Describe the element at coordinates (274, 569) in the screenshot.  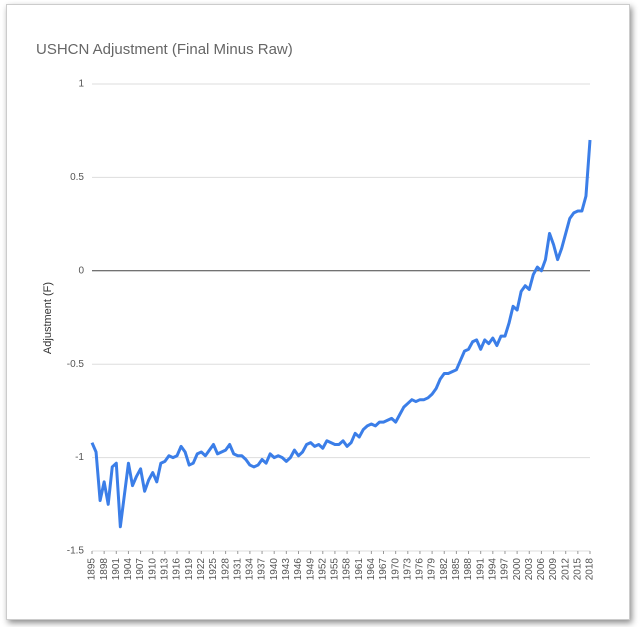
I see `x-tick-label: 1940` at that location.